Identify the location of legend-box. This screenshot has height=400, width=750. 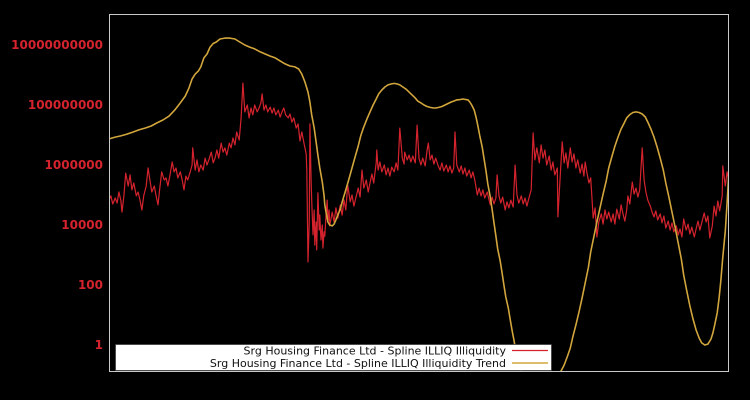
(333, 357).